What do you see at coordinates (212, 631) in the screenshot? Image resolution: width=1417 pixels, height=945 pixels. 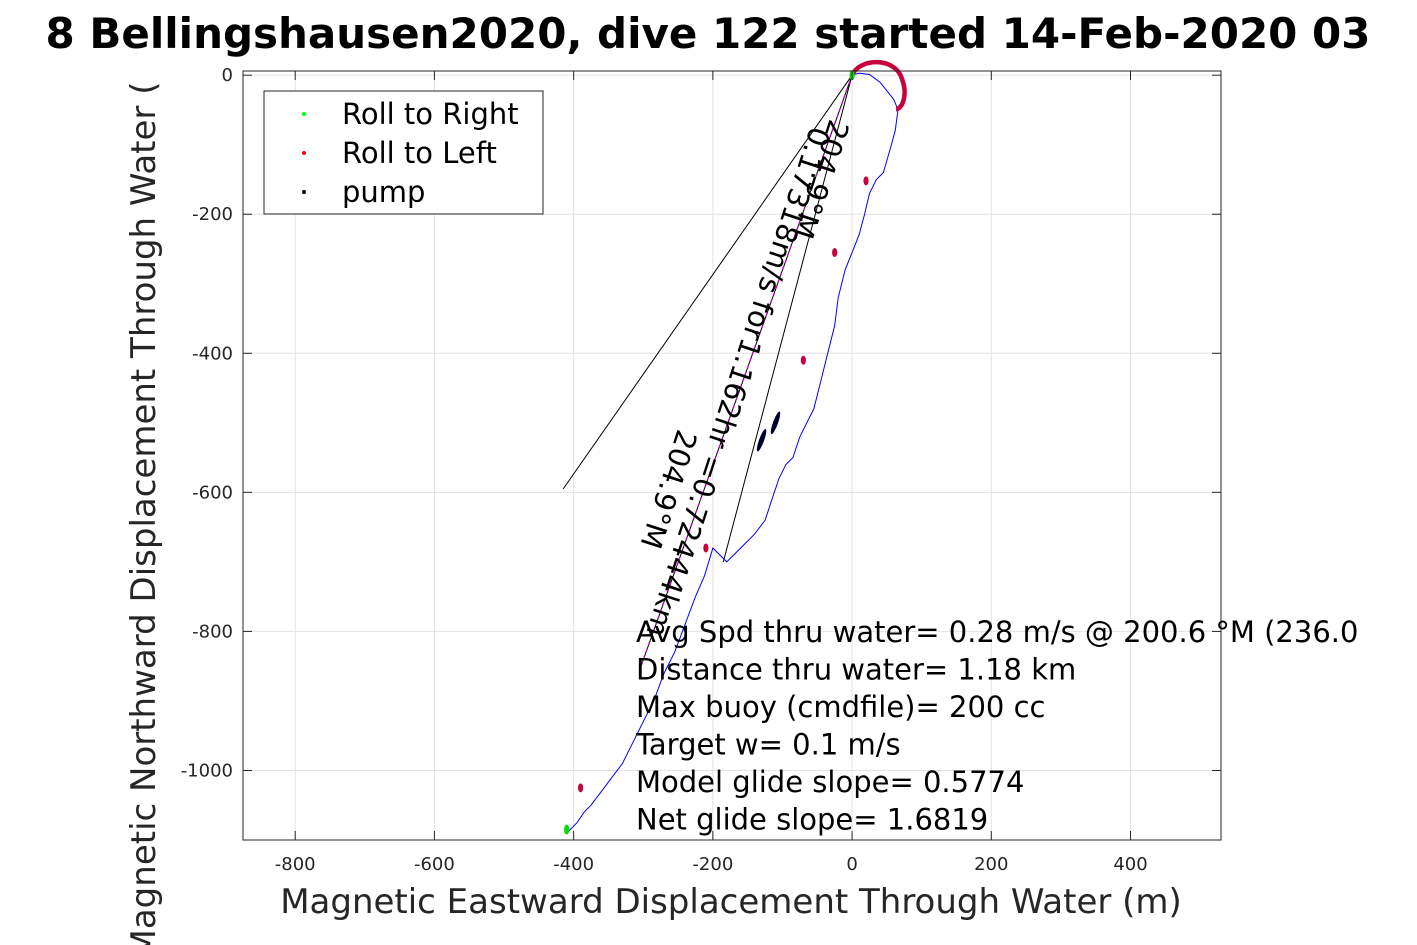 I see `y-tick-label: -800` at bounding box center [212, 631].